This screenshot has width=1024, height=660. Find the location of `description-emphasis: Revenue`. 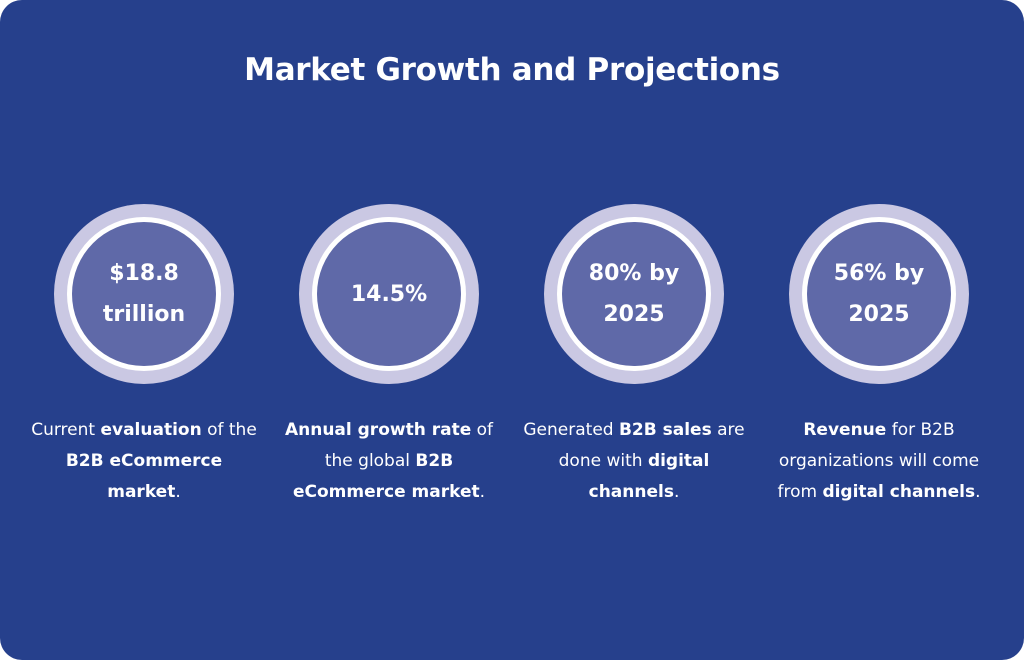

description-emphasis: Revenue is located at coordinates (845, 430).